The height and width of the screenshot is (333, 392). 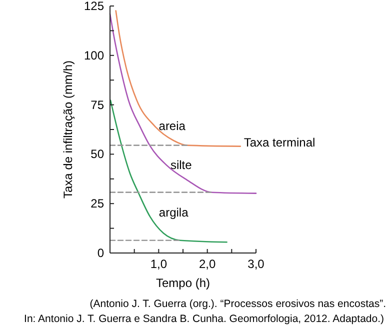 What do you see at coordinates (97, 203) in the screenshot?
I see `y-tick-label: 25` at bounding box center [97, 203].